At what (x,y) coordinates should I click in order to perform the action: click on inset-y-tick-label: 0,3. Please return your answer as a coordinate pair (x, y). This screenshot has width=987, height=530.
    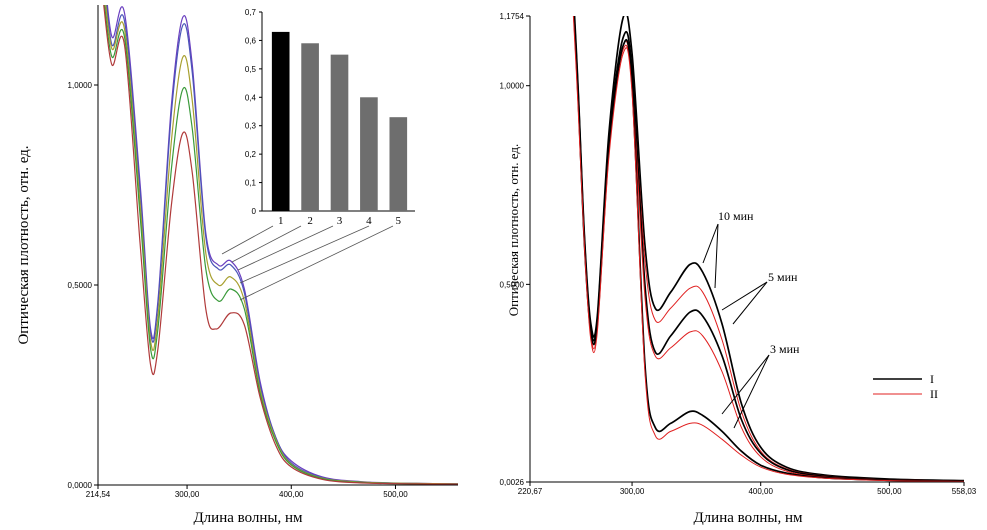
    Looking at the image, I should click on (251, 126).